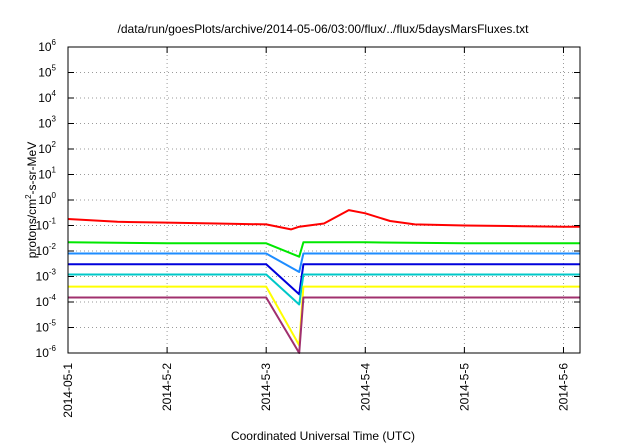 This screenshot has width=640, height=448. Describe the element at coordinates (323, 436) in the screenshot. I see `x-axis-label: Coordinated Universal Time (UTC)` at that location.